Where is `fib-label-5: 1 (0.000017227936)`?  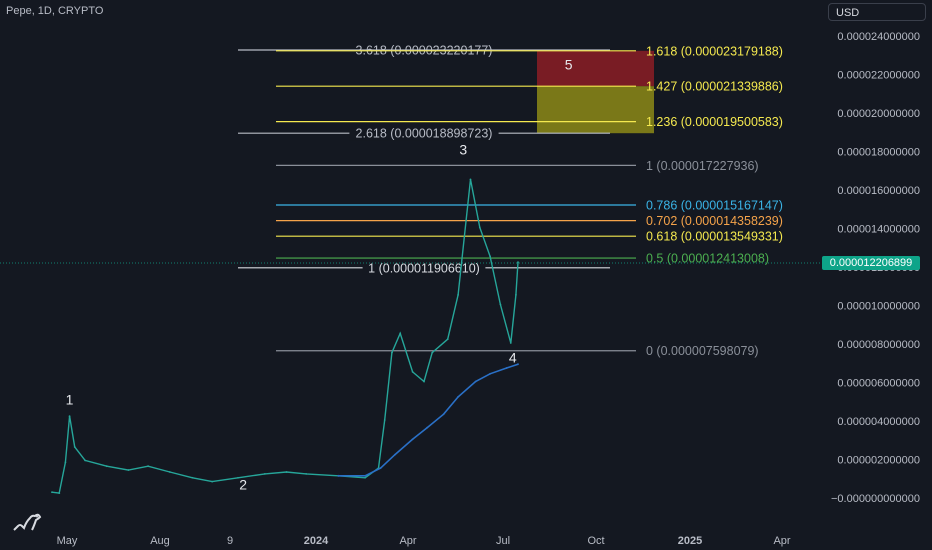 fib-label-5: 1 (0.000017227936) is located at coordinates (702, 166).